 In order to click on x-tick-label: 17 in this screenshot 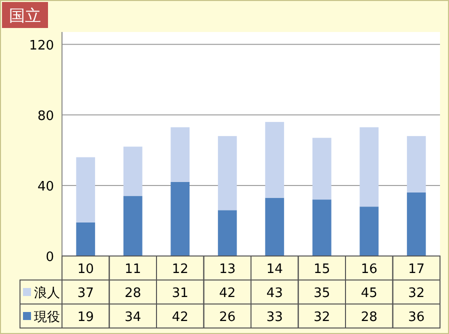, I will do `click(416, 269)`.